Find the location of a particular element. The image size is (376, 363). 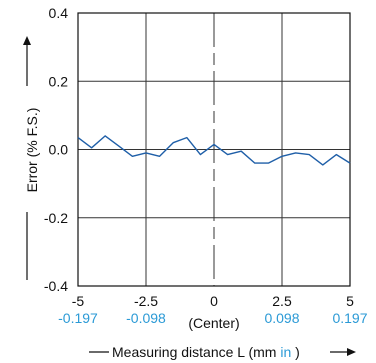

y-axis-arrow-icon is located at coordinates (27, 40).